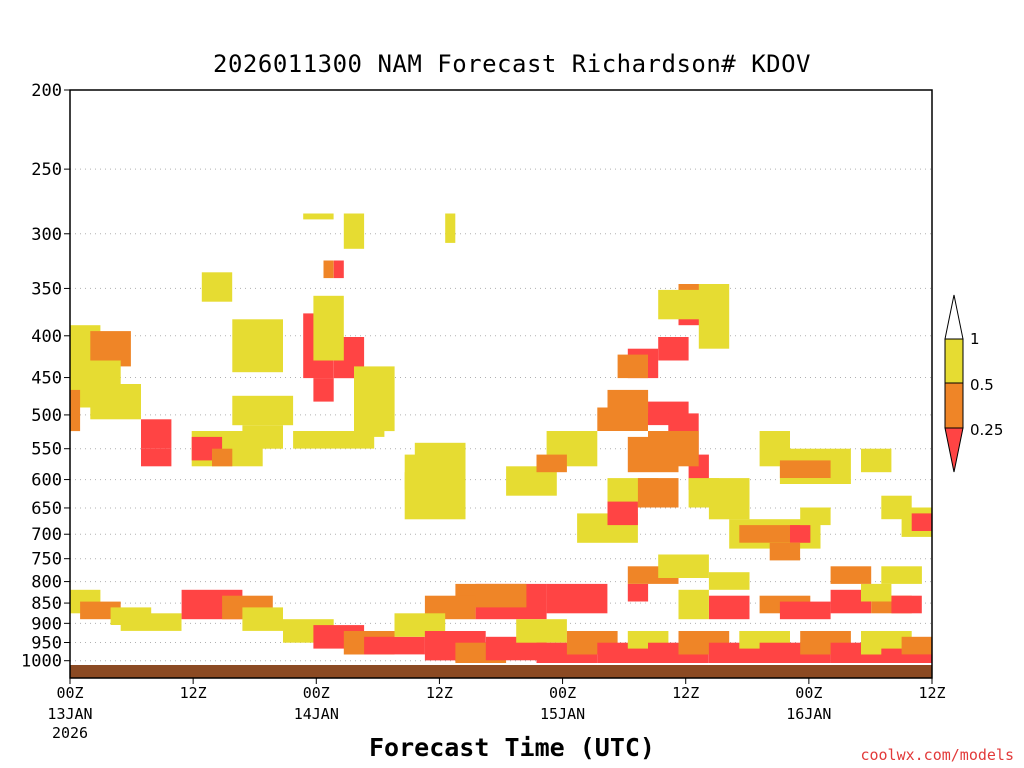 The image size is (1024, 768). What do you see at coordinates (46, 509) in the screenshot?
I see `y-tick-label: 650` at bounding box center [46, 509].